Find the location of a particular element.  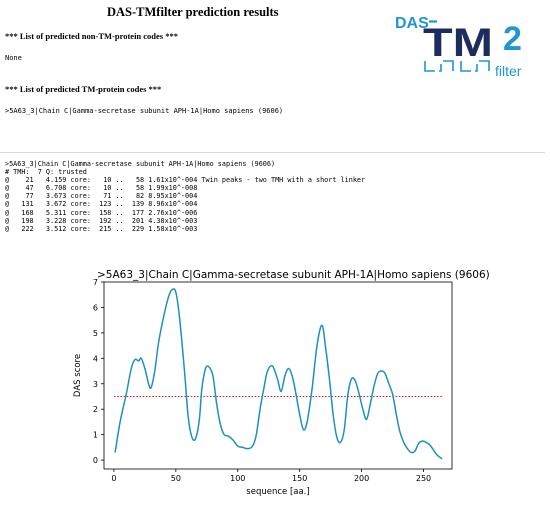

das-tm2-filter-logo: DAS TM 2 filter is located at coordinates (458, 47).